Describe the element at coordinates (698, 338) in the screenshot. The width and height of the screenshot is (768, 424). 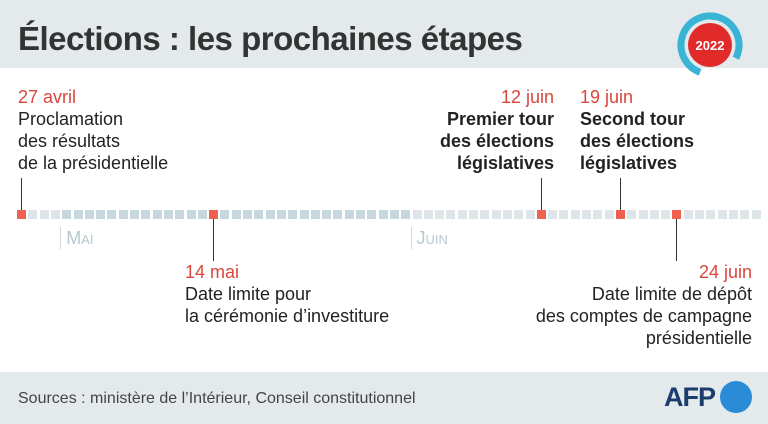
I see `event-description: présidentielle` at that location.